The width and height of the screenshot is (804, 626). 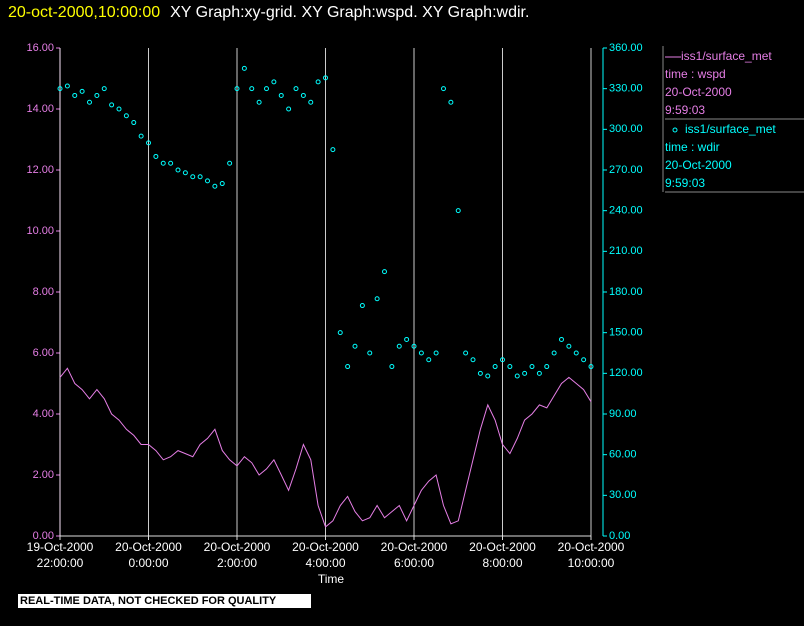 I want to click on note-box, so click(x=164, y=601).